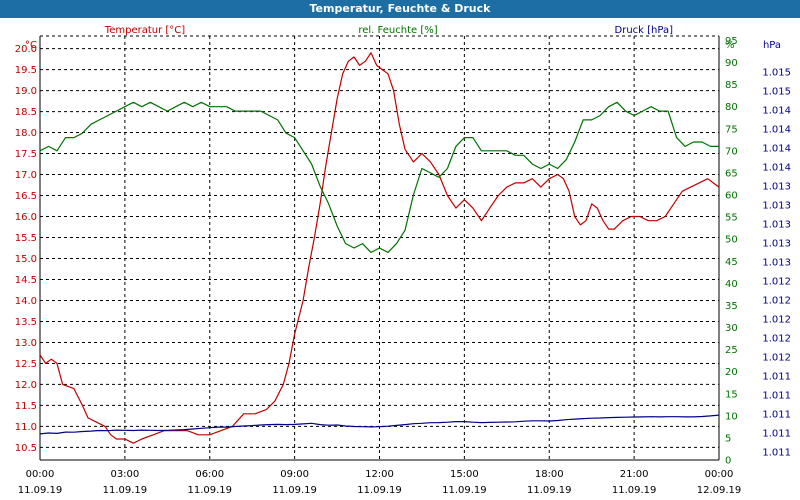  I want to click on temperature-unit: °C, so click(31, 45).